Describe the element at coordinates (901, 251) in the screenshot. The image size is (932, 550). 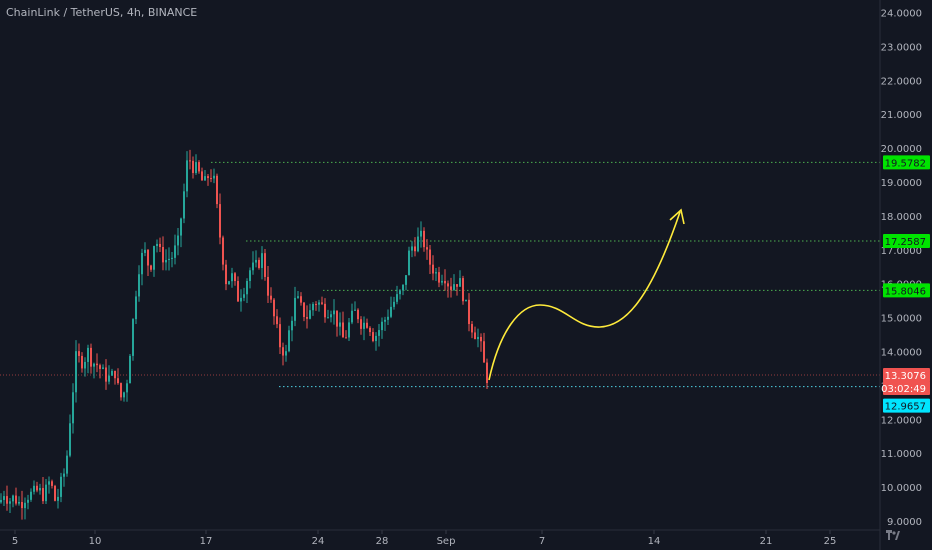
I see `price-tick-label: 17.0000` at that location.